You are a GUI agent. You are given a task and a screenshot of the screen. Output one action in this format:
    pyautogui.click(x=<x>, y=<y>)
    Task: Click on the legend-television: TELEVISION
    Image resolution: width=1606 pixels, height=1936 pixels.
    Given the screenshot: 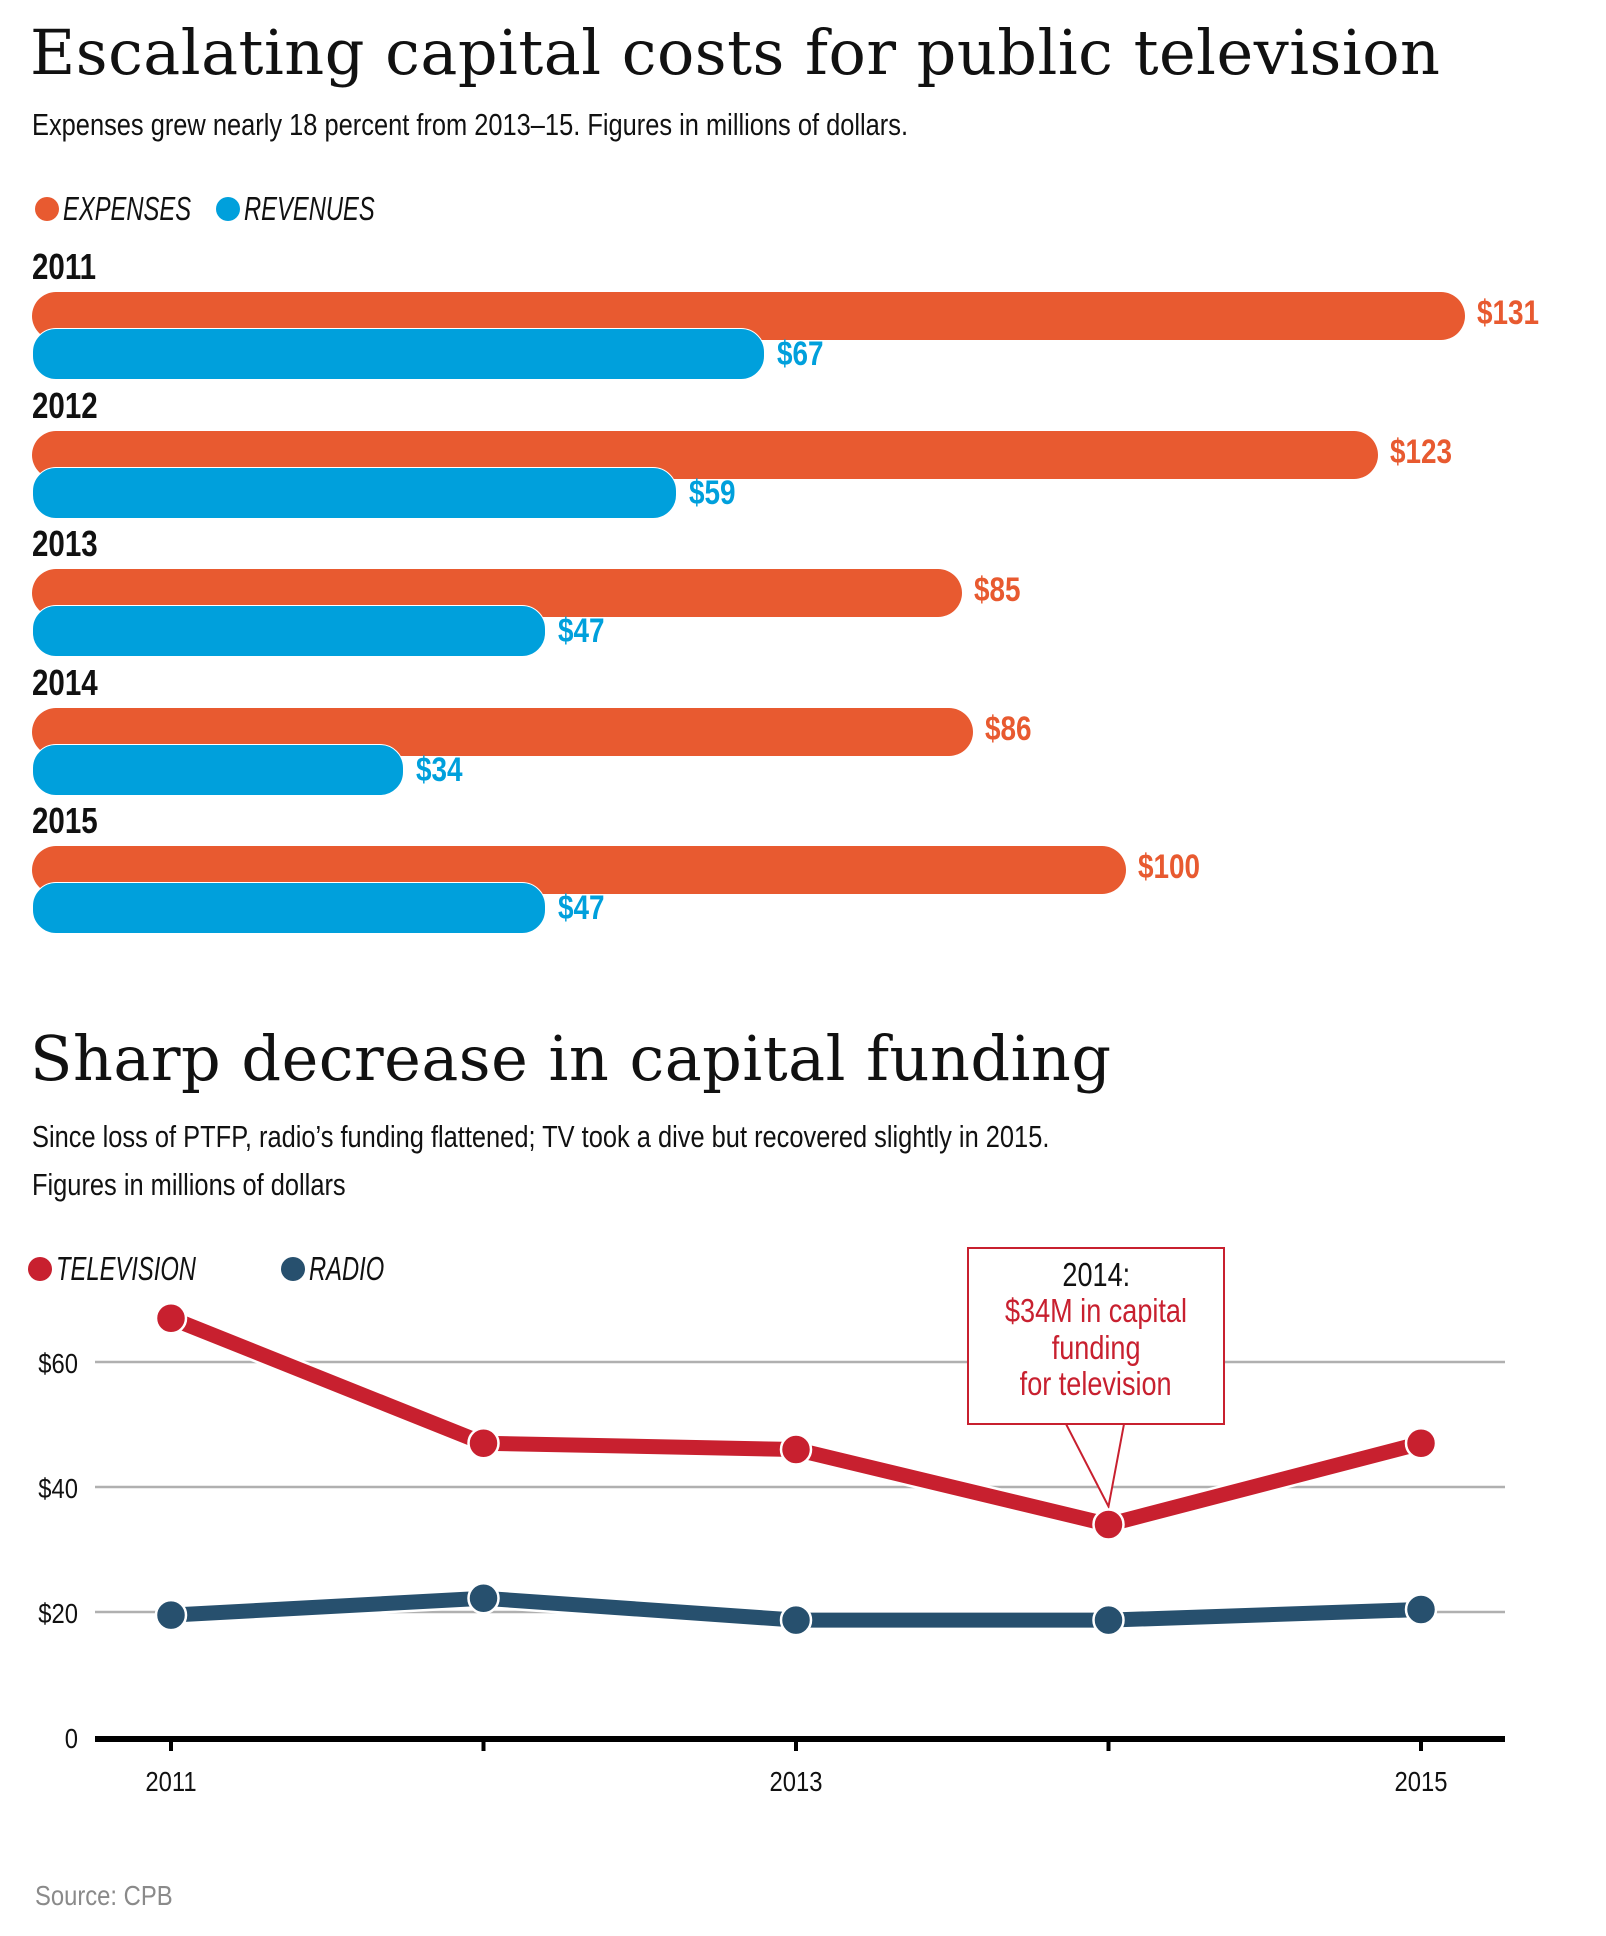 What is the action you would take?
    pyautogui.click(x=139, y=1269)
    